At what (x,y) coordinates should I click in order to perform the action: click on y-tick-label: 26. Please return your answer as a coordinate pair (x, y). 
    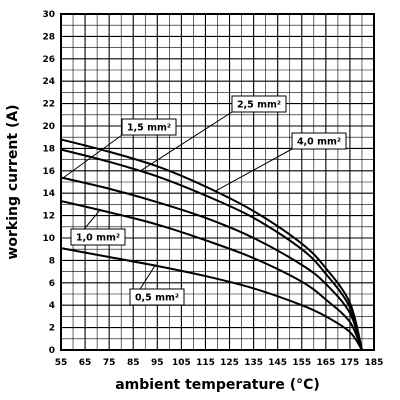
    Looking at the image, I should click on (48, 60).